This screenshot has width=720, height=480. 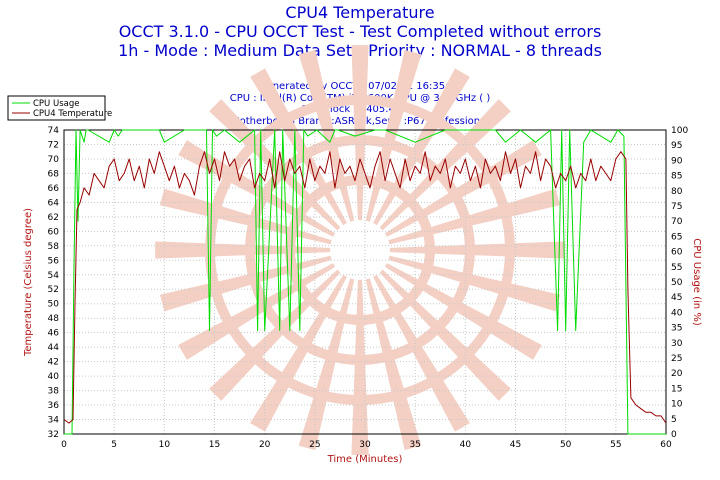 What do you see at coordinates (54, 276) in the screenshot?
I see `y-tick-label: 54` at bounding box center [54, 276].